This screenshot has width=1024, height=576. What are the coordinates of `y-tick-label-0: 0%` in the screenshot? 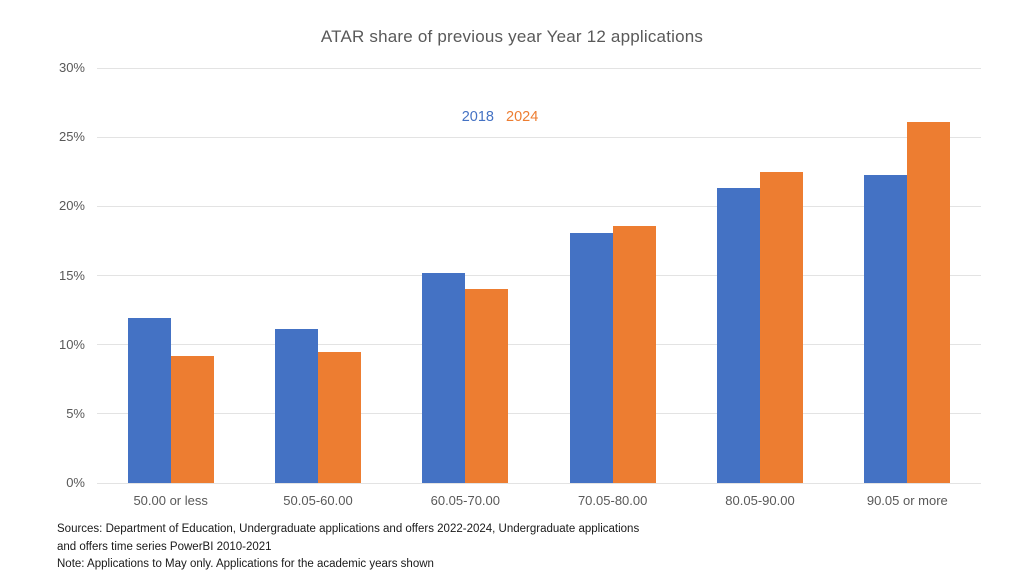 It's located at (75, 482).